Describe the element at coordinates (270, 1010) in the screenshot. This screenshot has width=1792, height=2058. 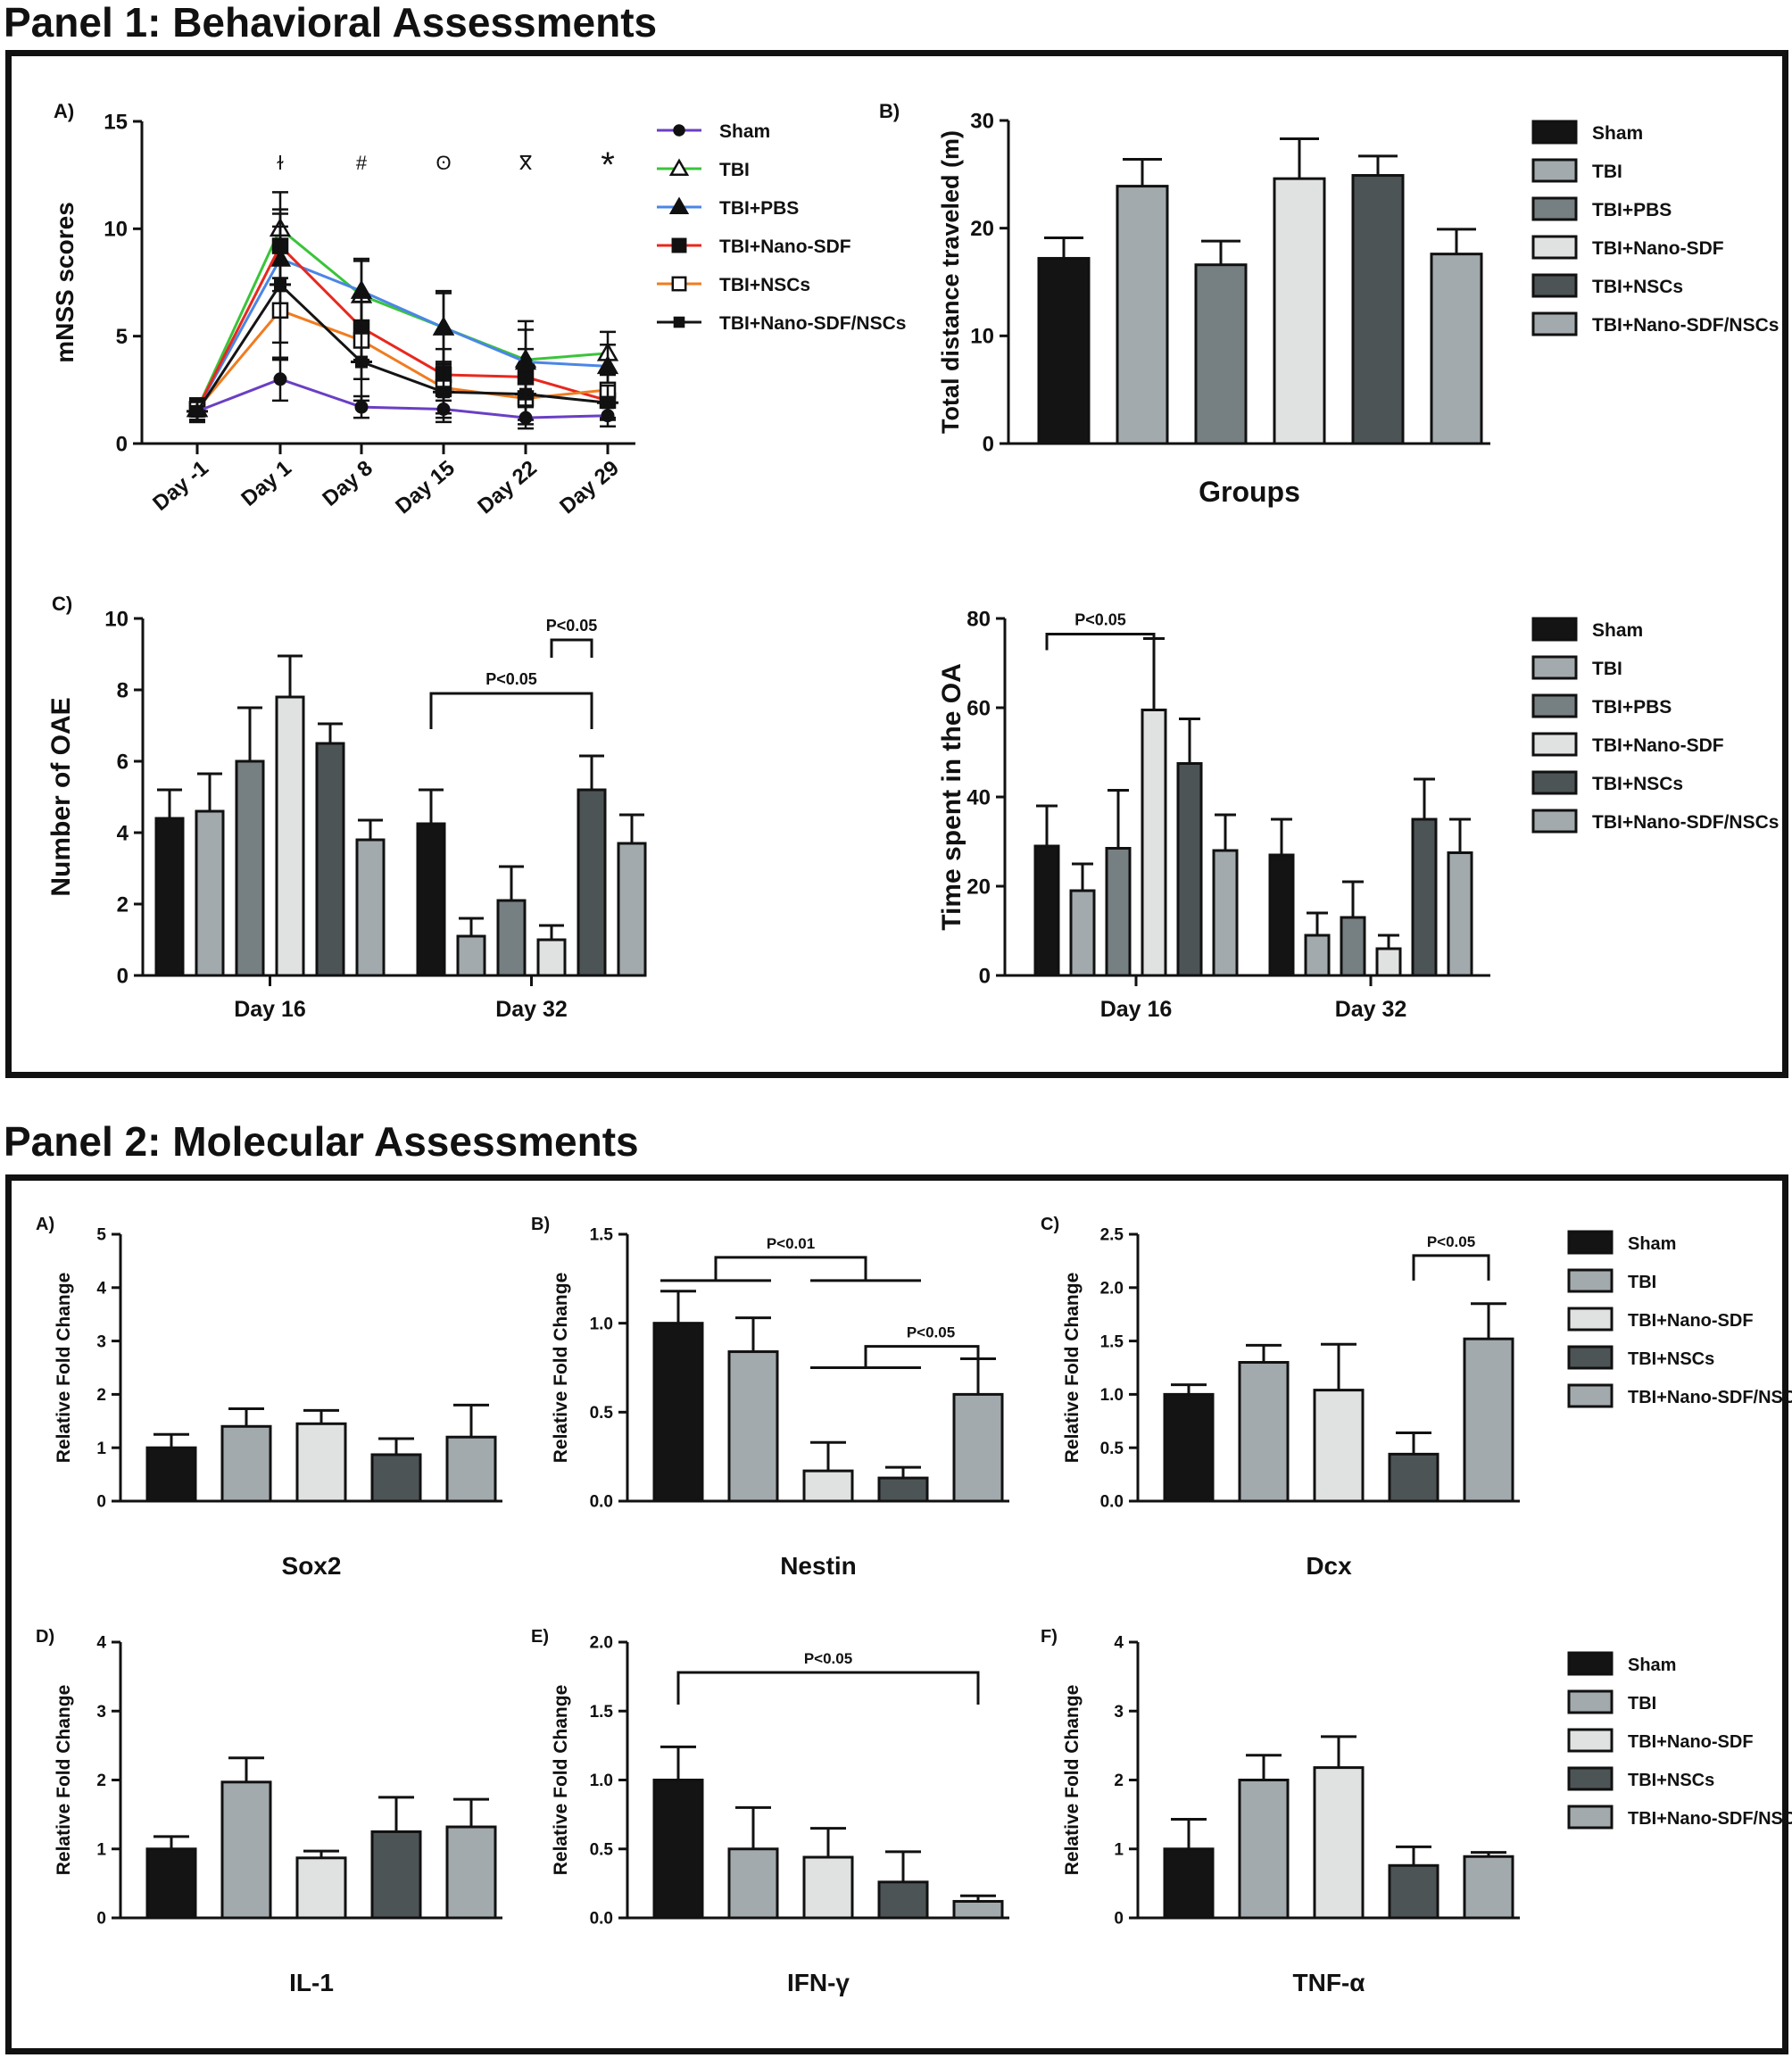
I see `p1C-xtick-label: Day 16` at that location.